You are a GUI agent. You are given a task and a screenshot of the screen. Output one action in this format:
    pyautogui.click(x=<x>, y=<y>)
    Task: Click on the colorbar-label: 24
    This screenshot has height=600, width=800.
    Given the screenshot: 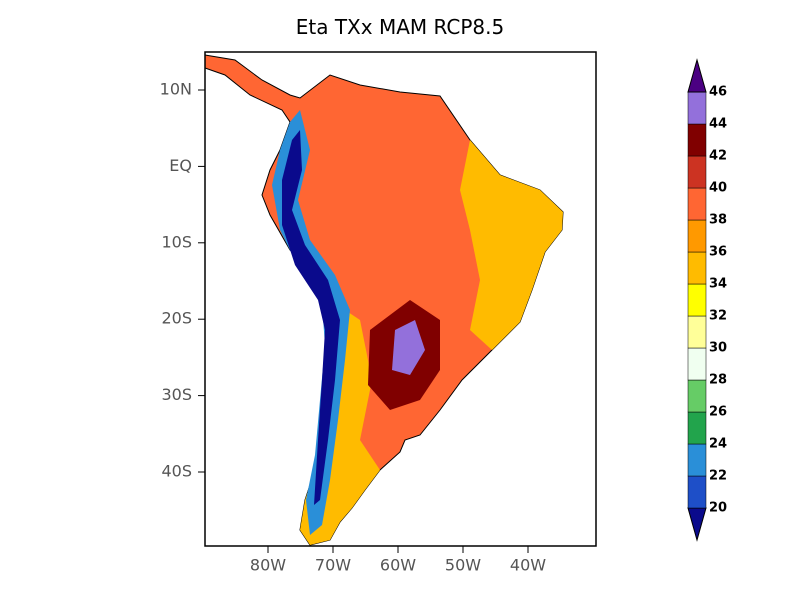 What is the action you would take?
    pyautogui.click(x=718, y=444)
    